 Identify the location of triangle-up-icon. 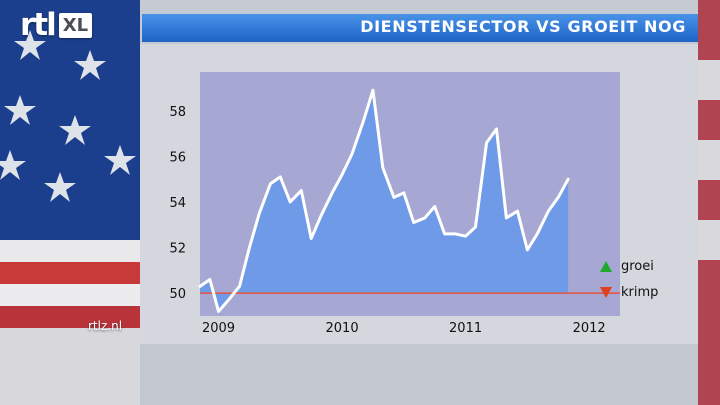
(606, 266).